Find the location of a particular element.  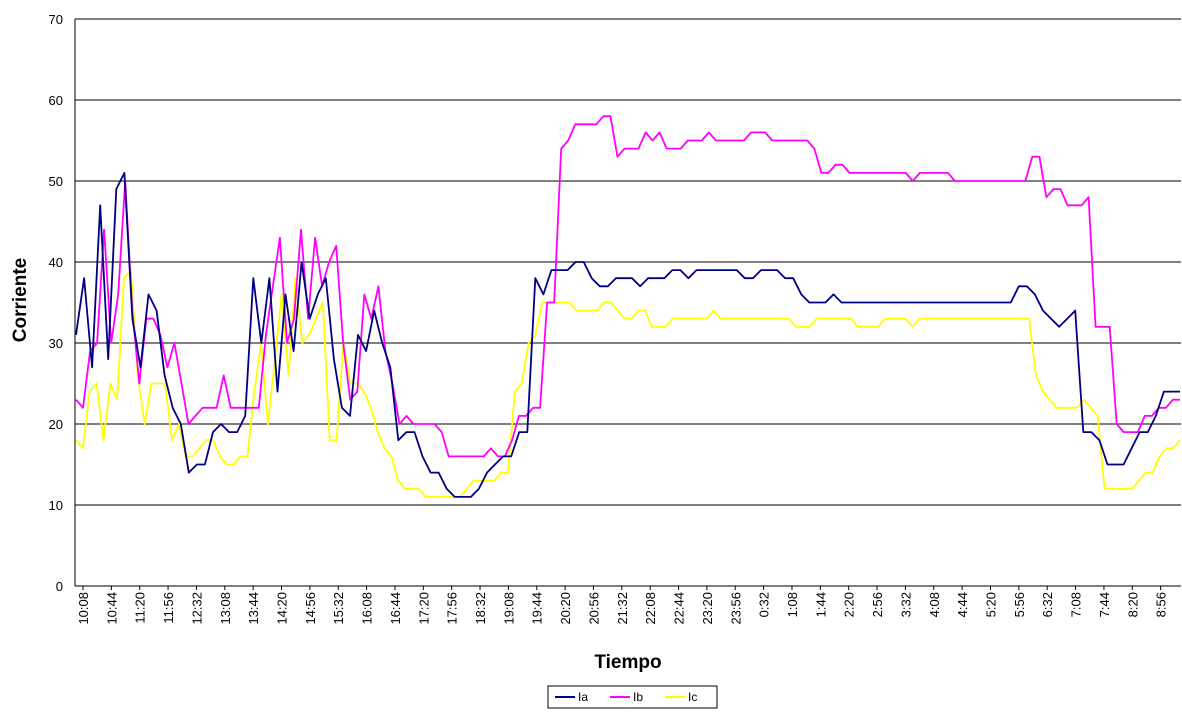

x-tick-label: 10:44 is located at coordinates (111, 608).